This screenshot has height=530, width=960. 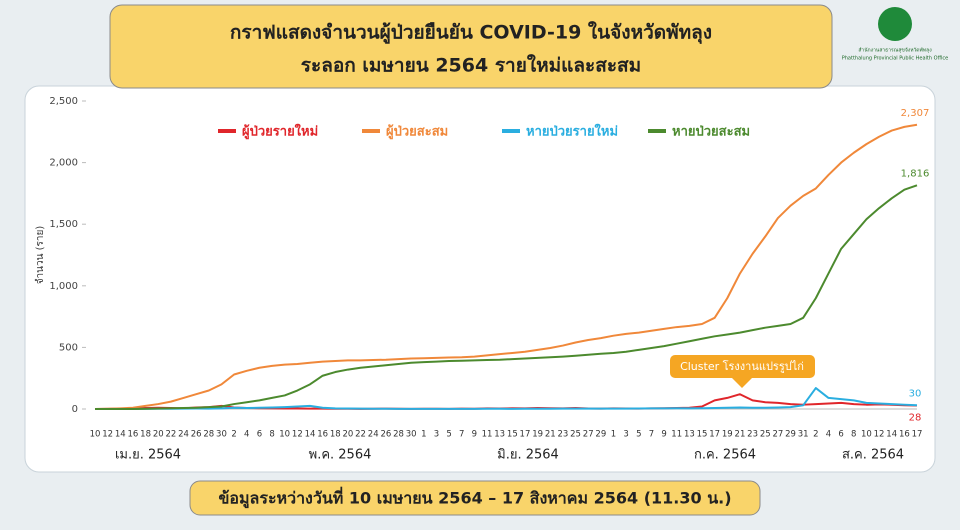 I want to click on data-label: 28, so click(x=915, y=418).